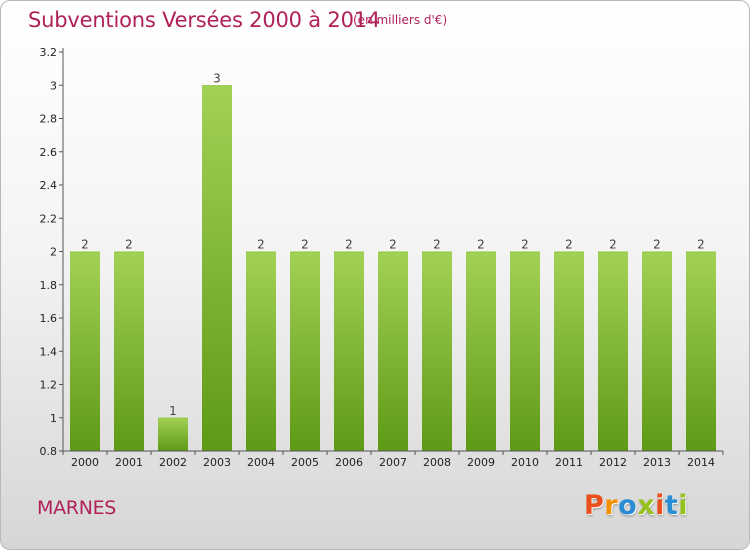  What do you see at coordinates (173, 462) in the screenshot?
I see `x-tick-label: 2002` at bounding box center [173, 462].